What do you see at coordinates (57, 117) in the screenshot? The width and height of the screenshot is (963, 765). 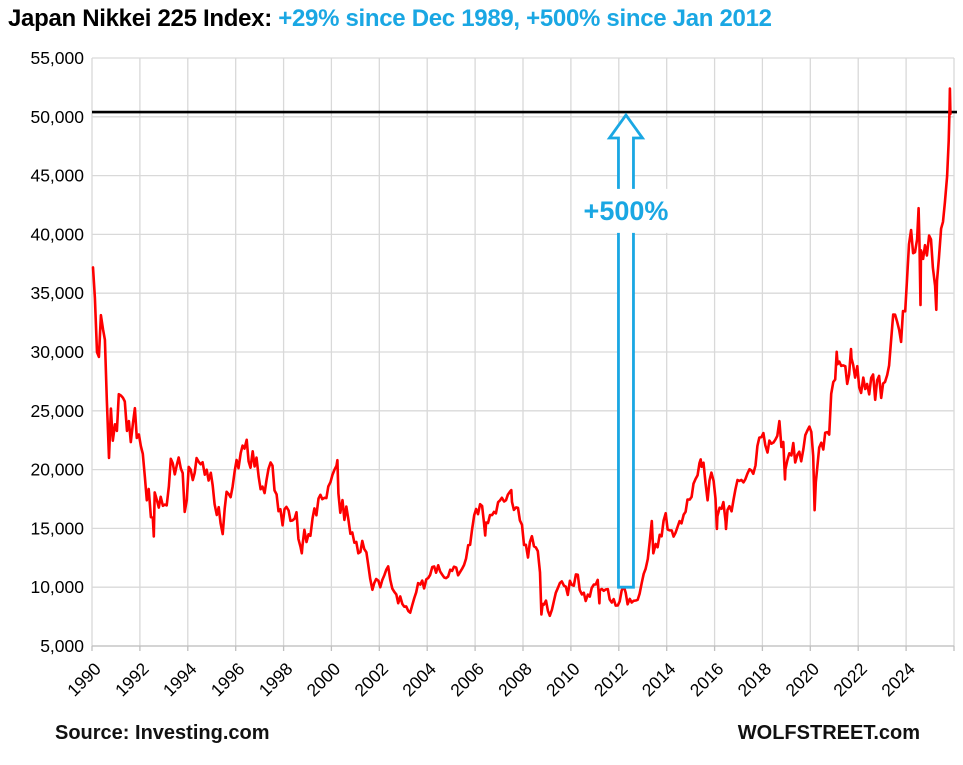 I see `svg-text: 50,000` at bounding box center [57, 117].